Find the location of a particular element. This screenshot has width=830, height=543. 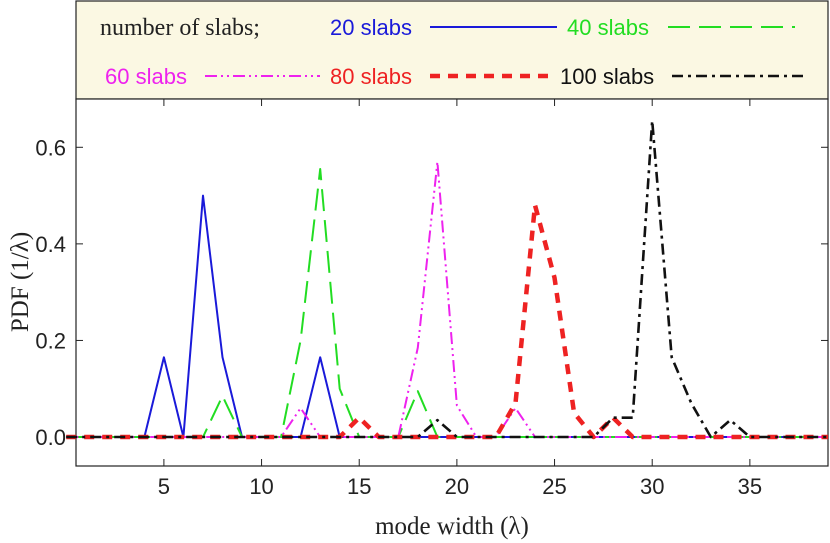

x-tick-label: 10 is located at coordinates (261, 486).